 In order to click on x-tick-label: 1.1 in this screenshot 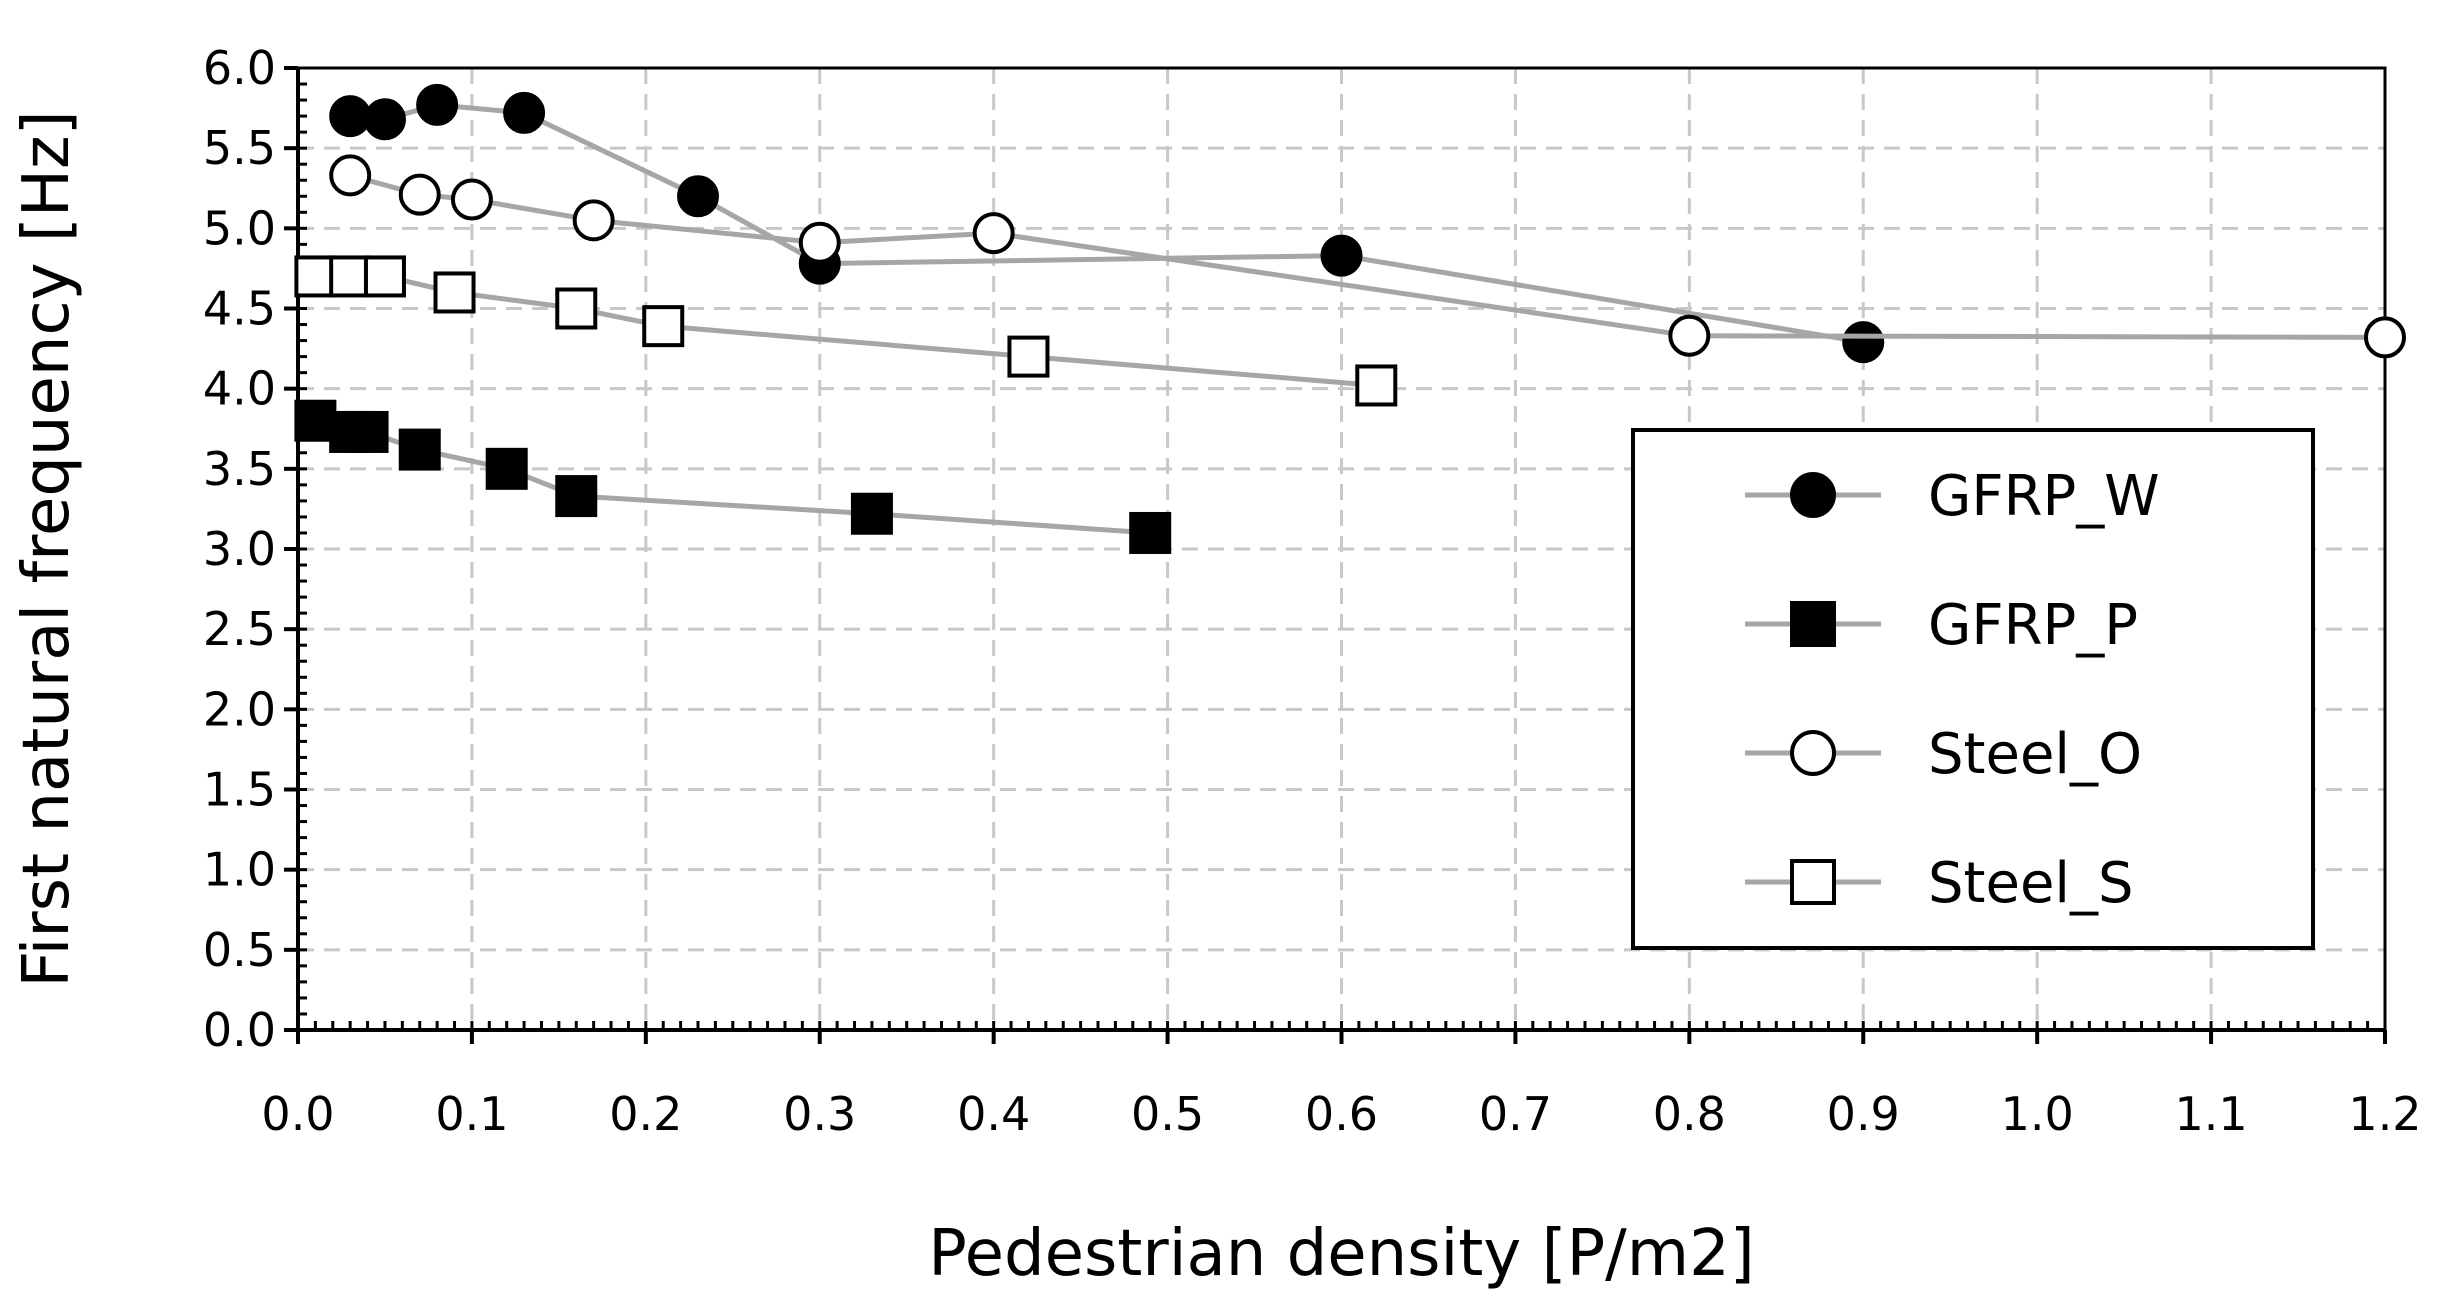, I will do `click(2211, 1114)`.